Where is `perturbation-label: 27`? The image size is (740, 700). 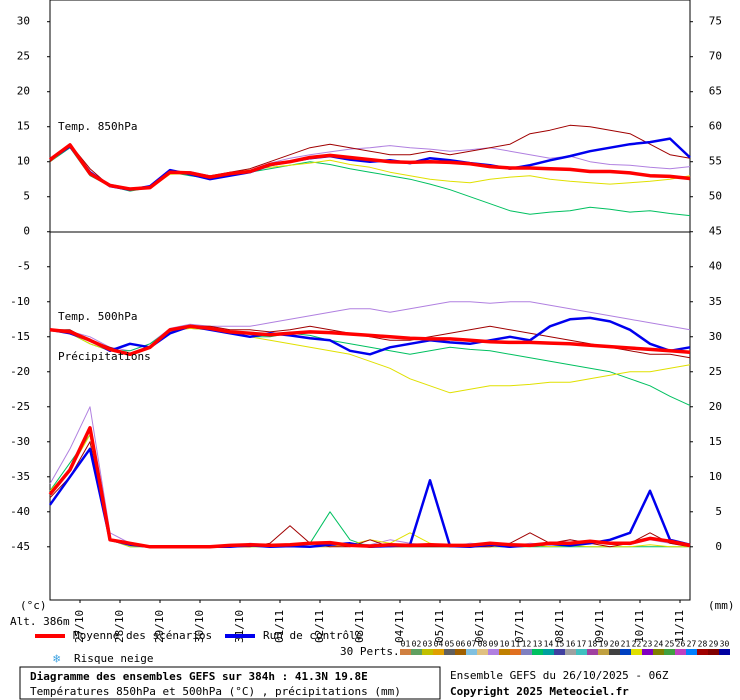
perturbation-label: 27 is located at coordinates (692, 644).